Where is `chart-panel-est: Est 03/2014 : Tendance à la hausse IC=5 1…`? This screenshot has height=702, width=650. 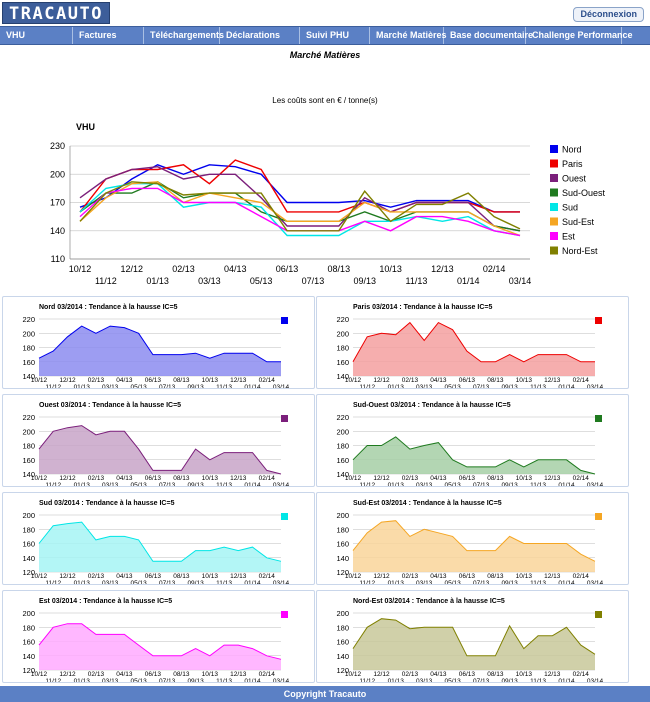 chart-panel-est: Est 03/2014 : Tendance à la hausse IC=5 1… is located at coordinates (158, 636).